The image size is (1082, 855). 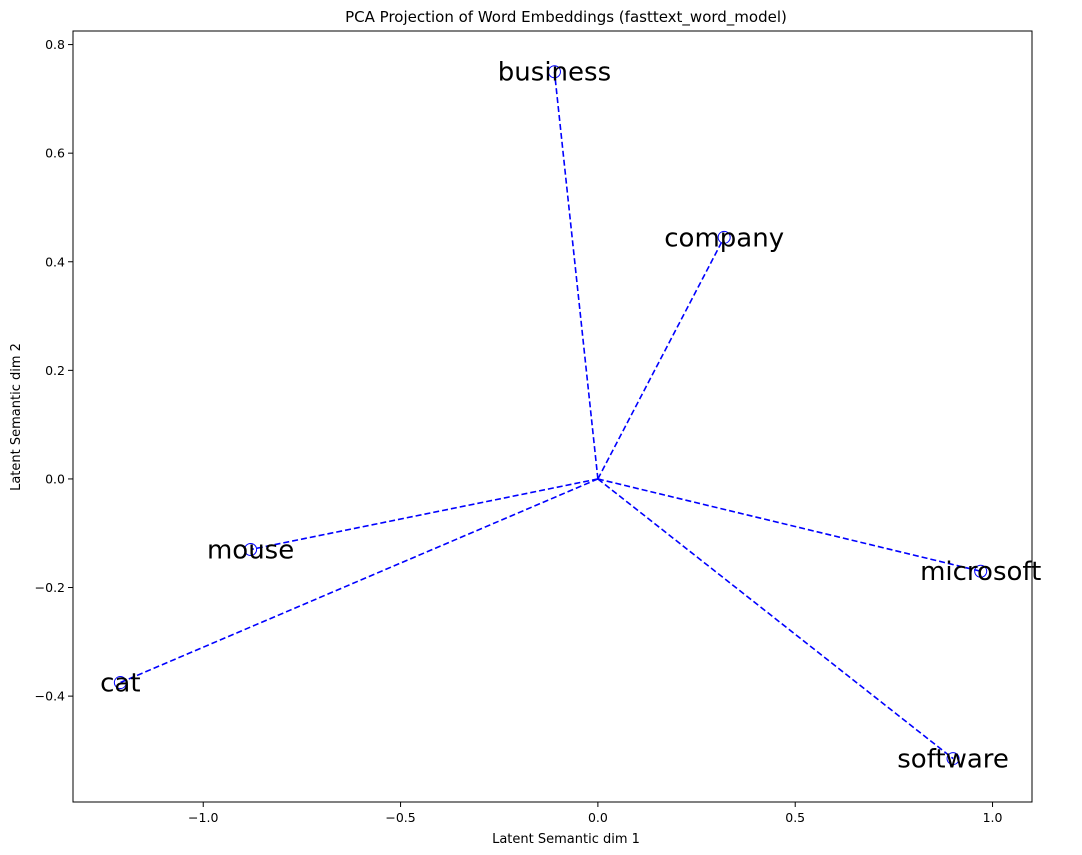 I want to click on y-tick-label: 0.8, so click(x=55, y=44).